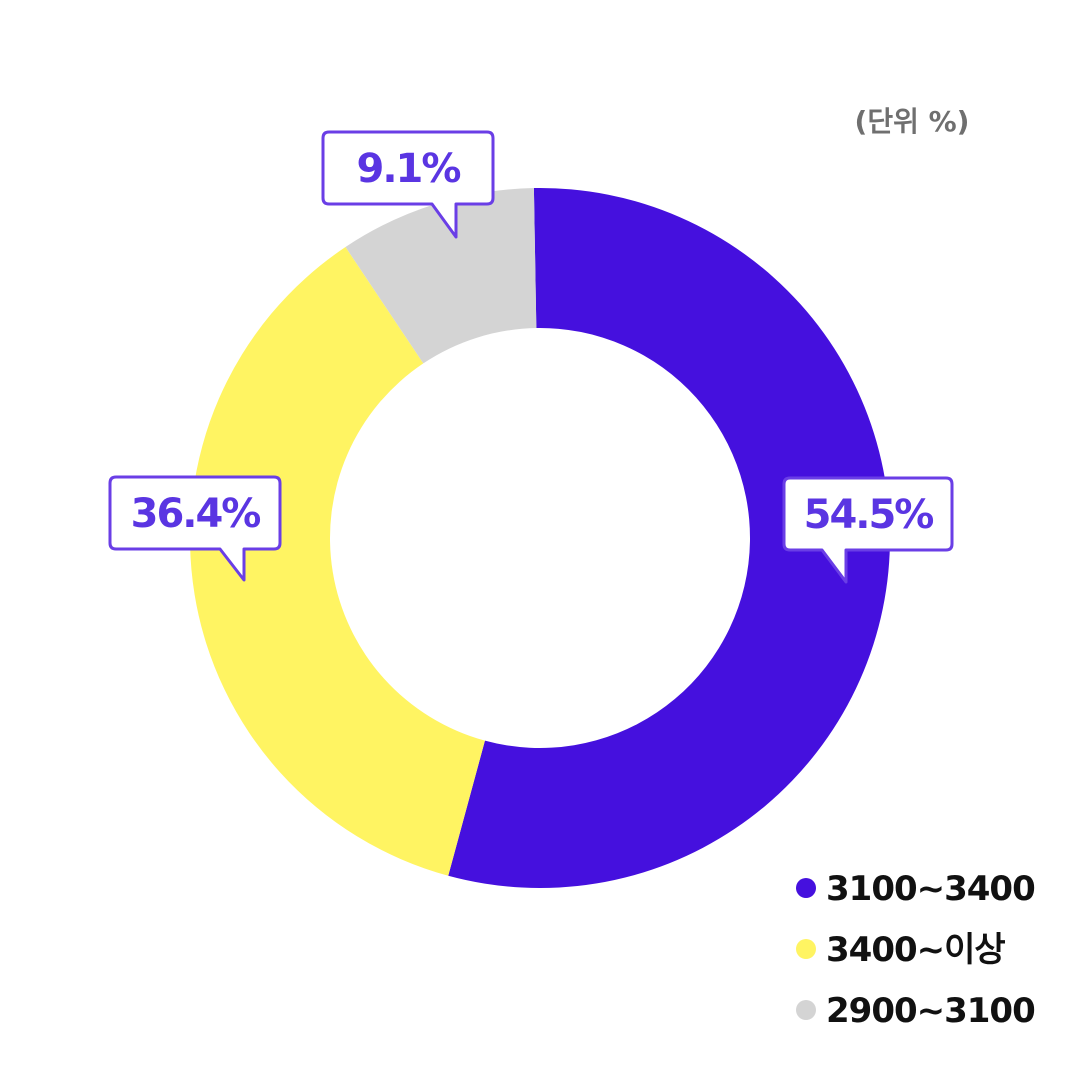 The width and height of the screenshot is (1080, 1080). I want to click on legend-label-2: 3400~이상, so click(915, 950).